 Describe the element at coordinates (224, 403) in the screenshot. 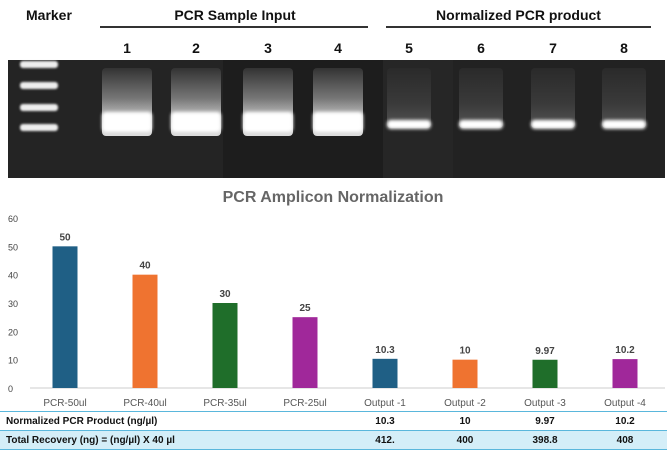

I see `x-tick-label: PCR-35ul` at that location.